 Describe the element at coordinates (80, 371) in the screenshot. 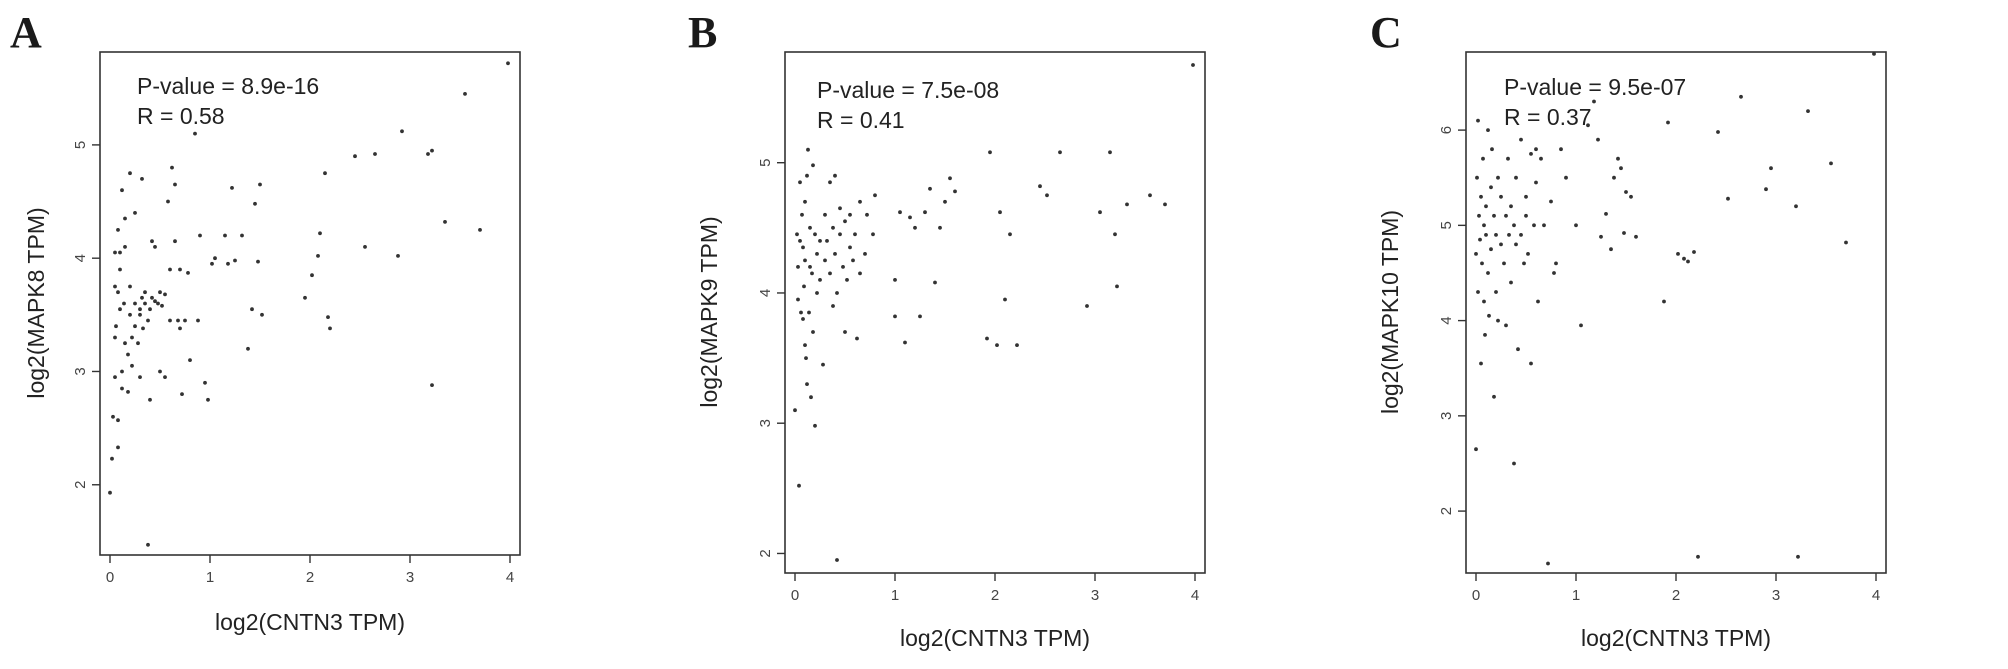

I see `y-tick-label-a-3: 3` at that location.